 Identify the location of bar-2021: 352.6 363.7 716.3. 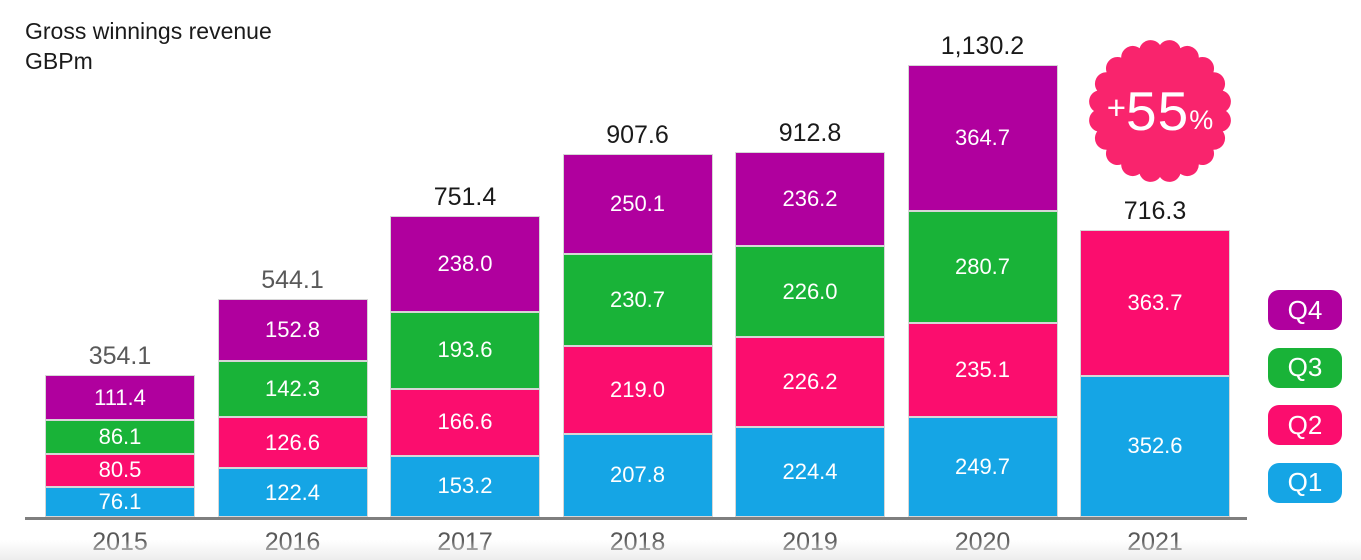
(1155, 357).